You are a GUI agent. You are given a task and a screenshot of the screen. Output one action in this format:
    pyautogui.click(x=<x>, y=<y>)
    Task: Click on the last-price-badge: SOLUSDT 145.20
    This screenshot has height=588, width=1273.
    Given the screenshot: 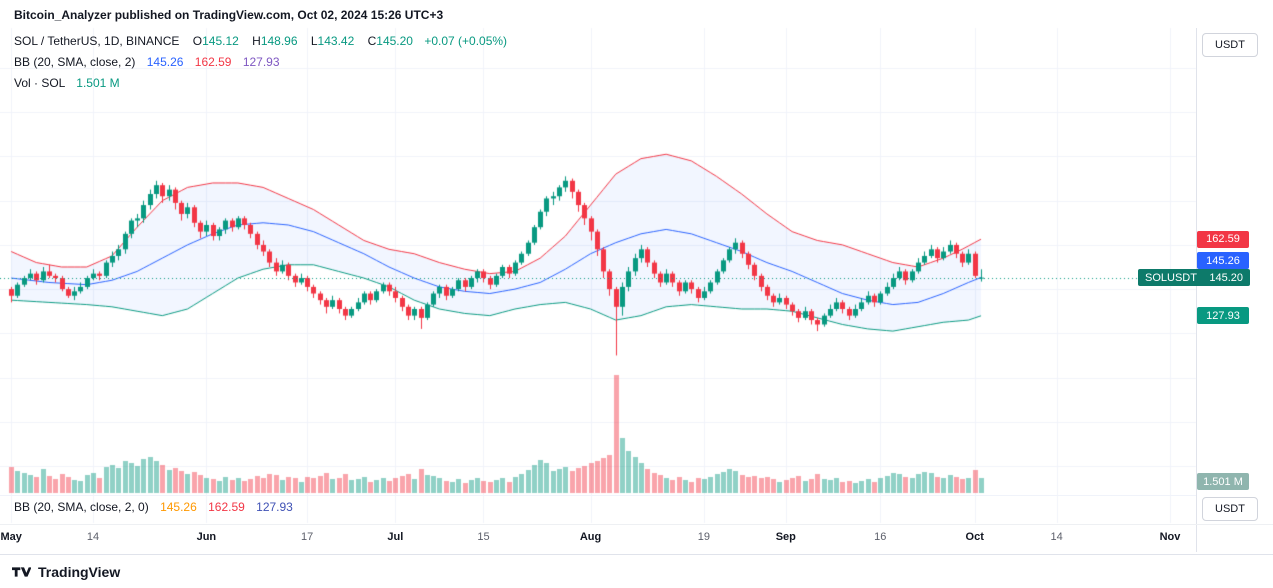 What is the action you would take?
    pyautogui.click(x=1194, y=278)
    